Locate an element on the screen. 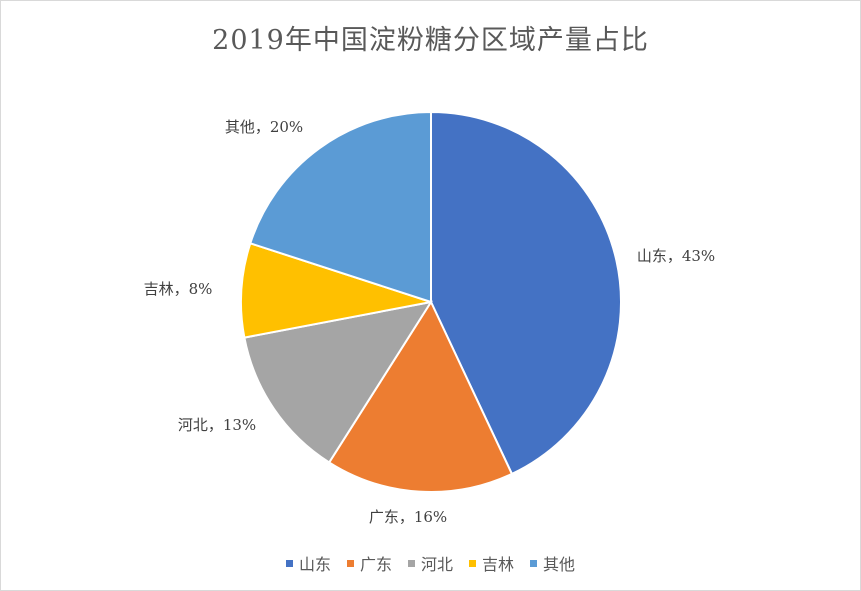 The height and width of the screenshot is (591, 861). legend-item-3: 吉林 is located at coordinates (491, 563).